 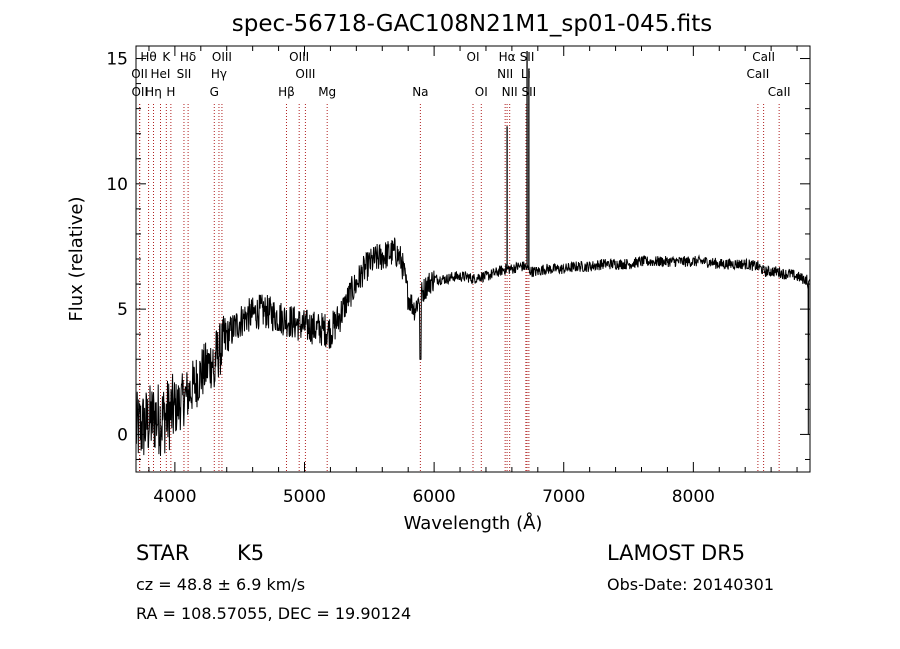 I want to click on line-label: Hα, so click(x=507, y=57).